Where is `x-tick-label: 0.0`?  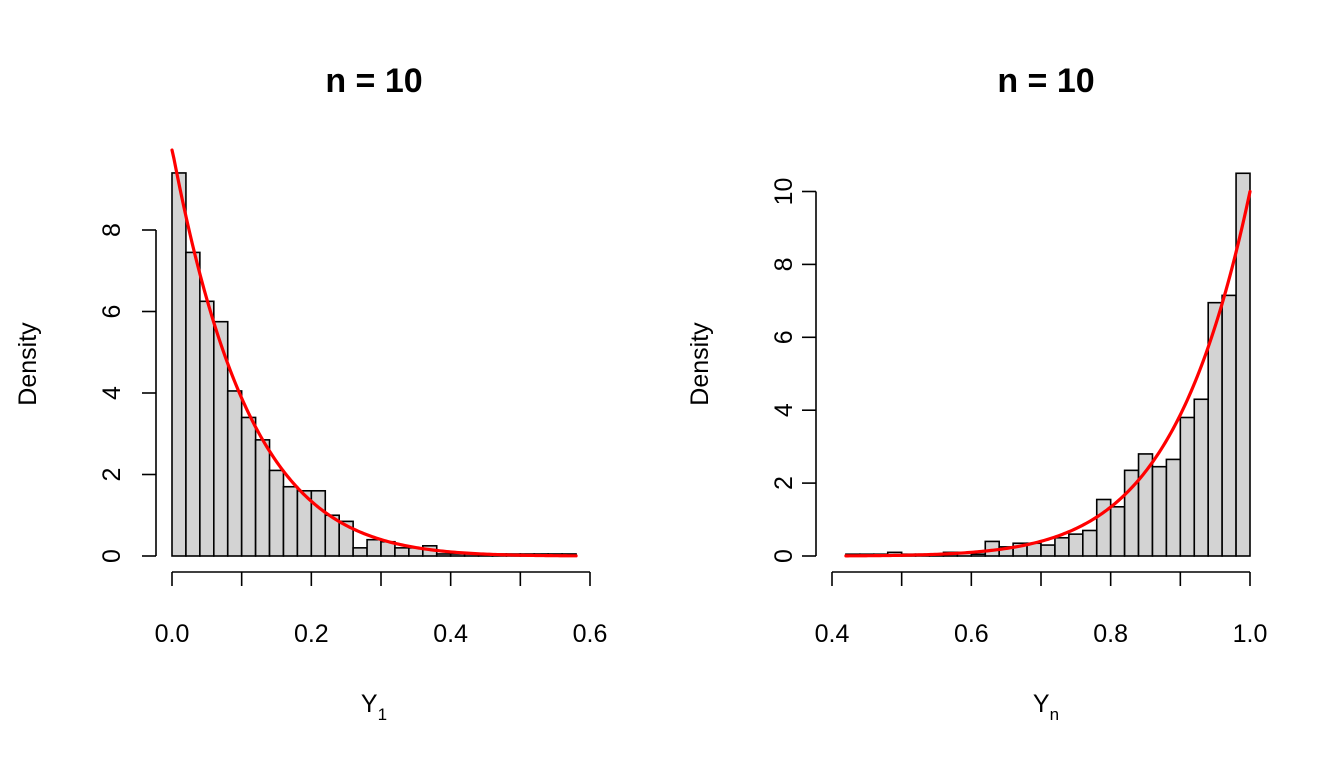
x-tick-label: 0.0 is located at coordinates (172, 634).